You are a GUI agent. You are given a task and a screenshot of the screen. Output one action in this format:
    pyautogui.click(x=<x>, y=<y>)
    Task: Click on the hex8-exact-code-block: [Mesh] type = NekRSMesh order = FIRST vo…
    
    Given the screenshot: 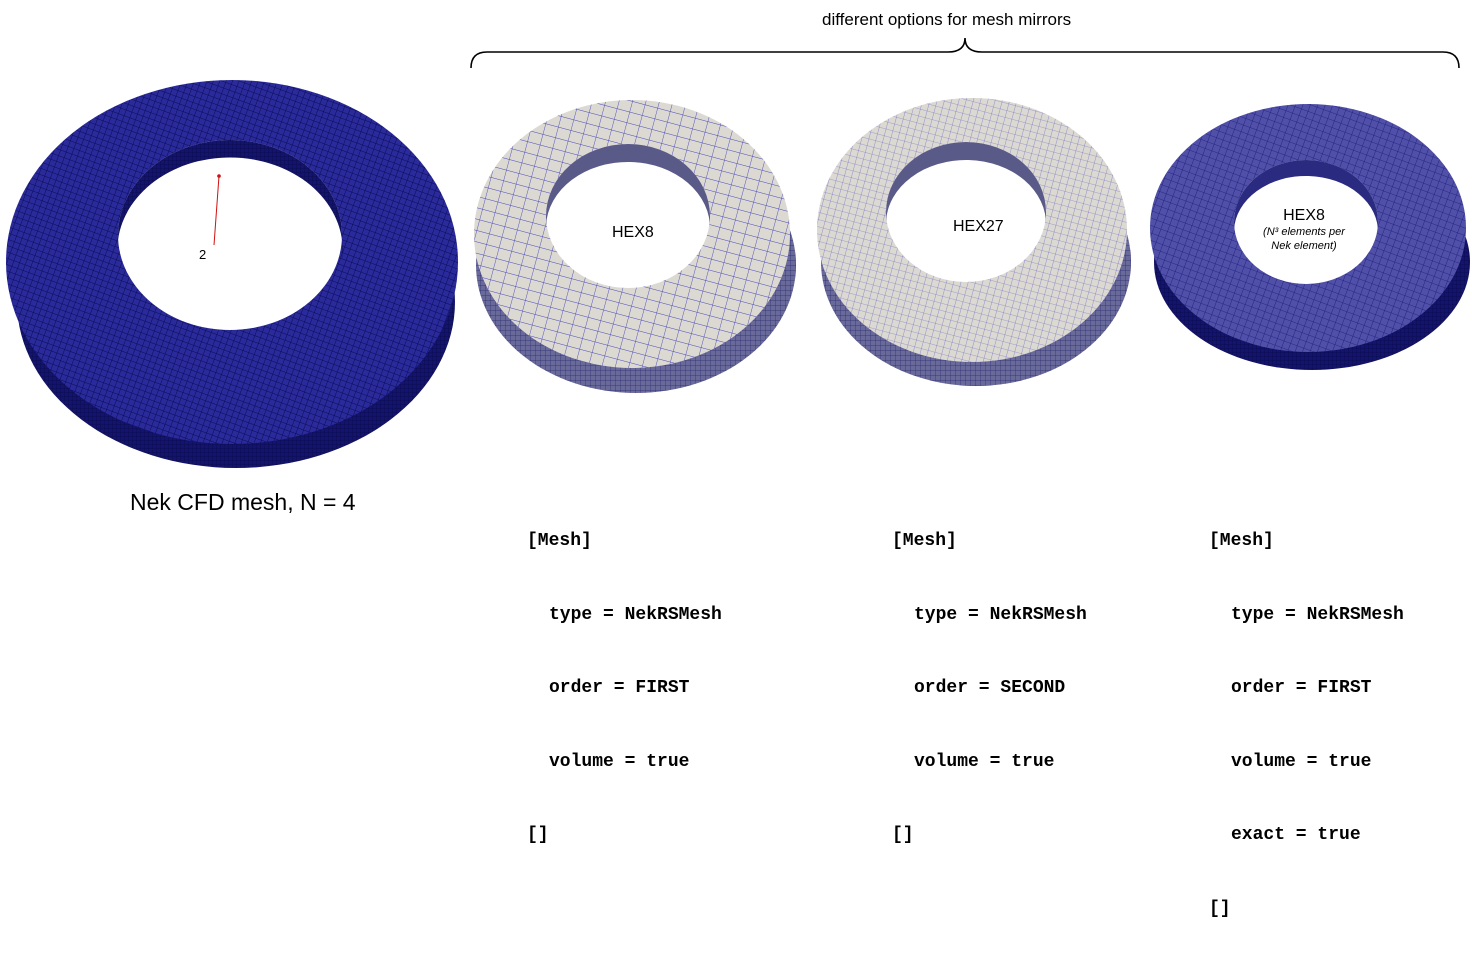 What is the action you would take?
    pyautogui.click(x=1306, y=725)
    